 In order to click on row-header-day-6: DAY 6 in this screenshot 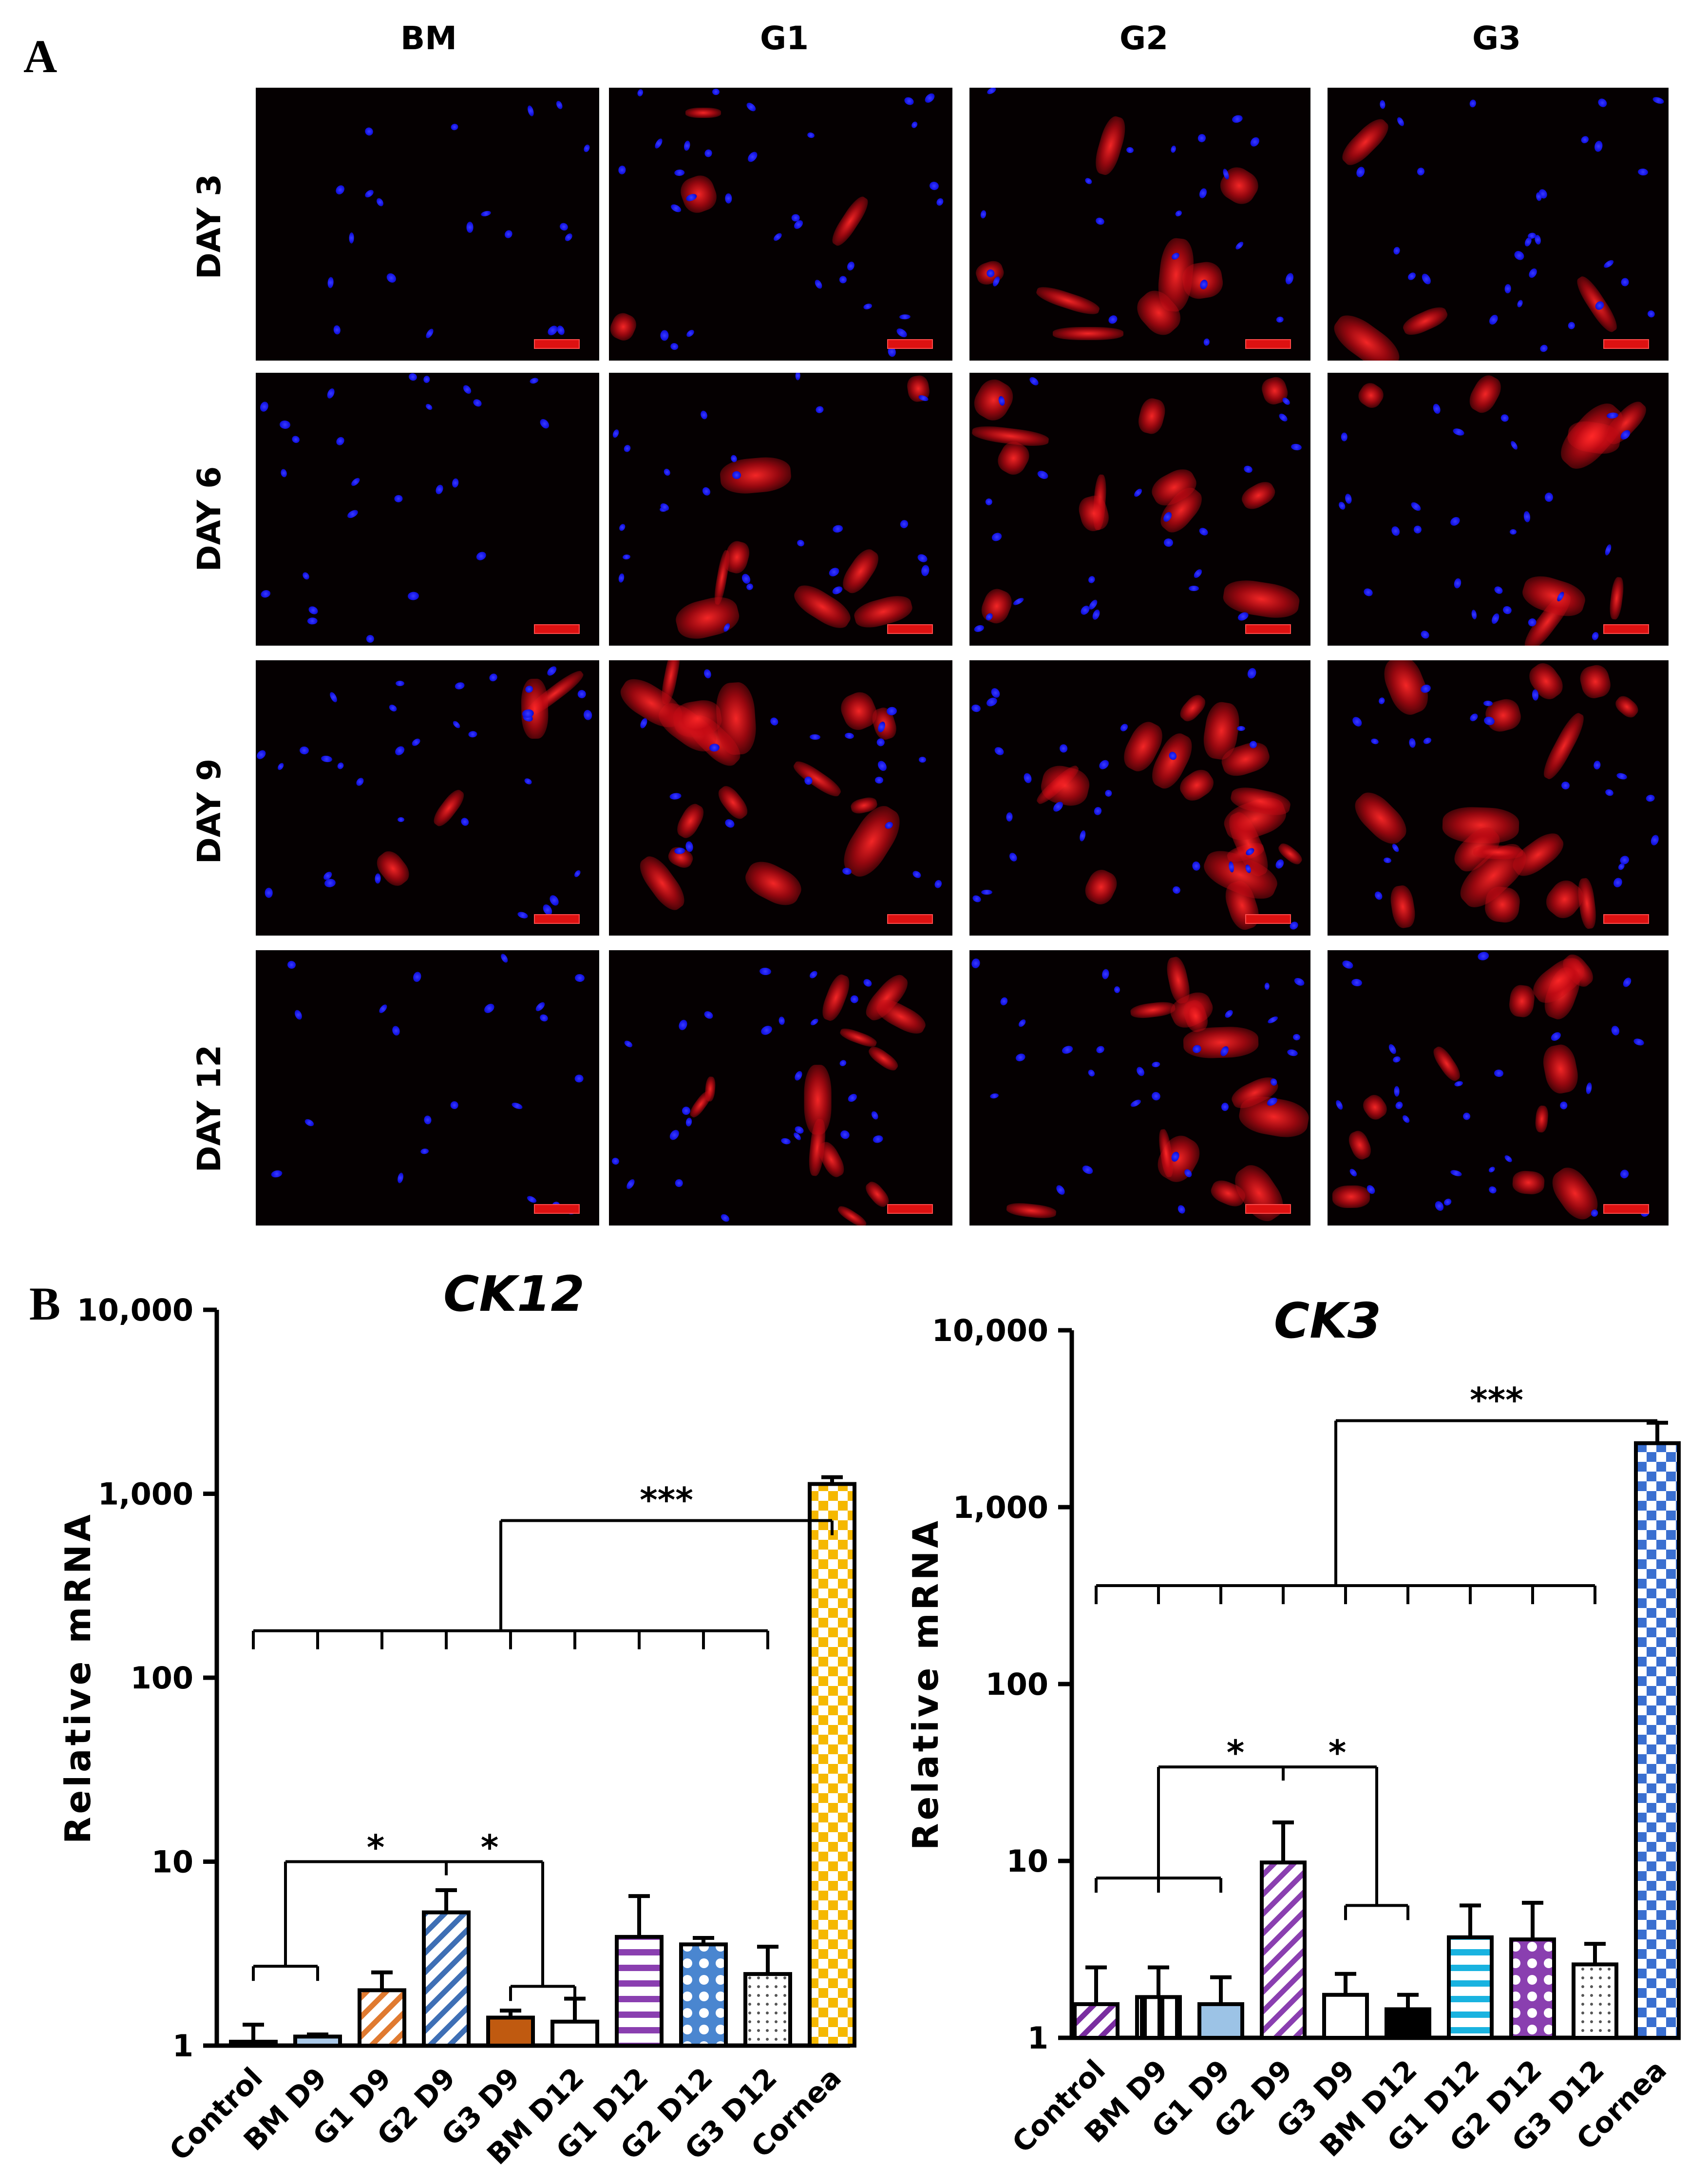, I will do `click(209, 519)`.